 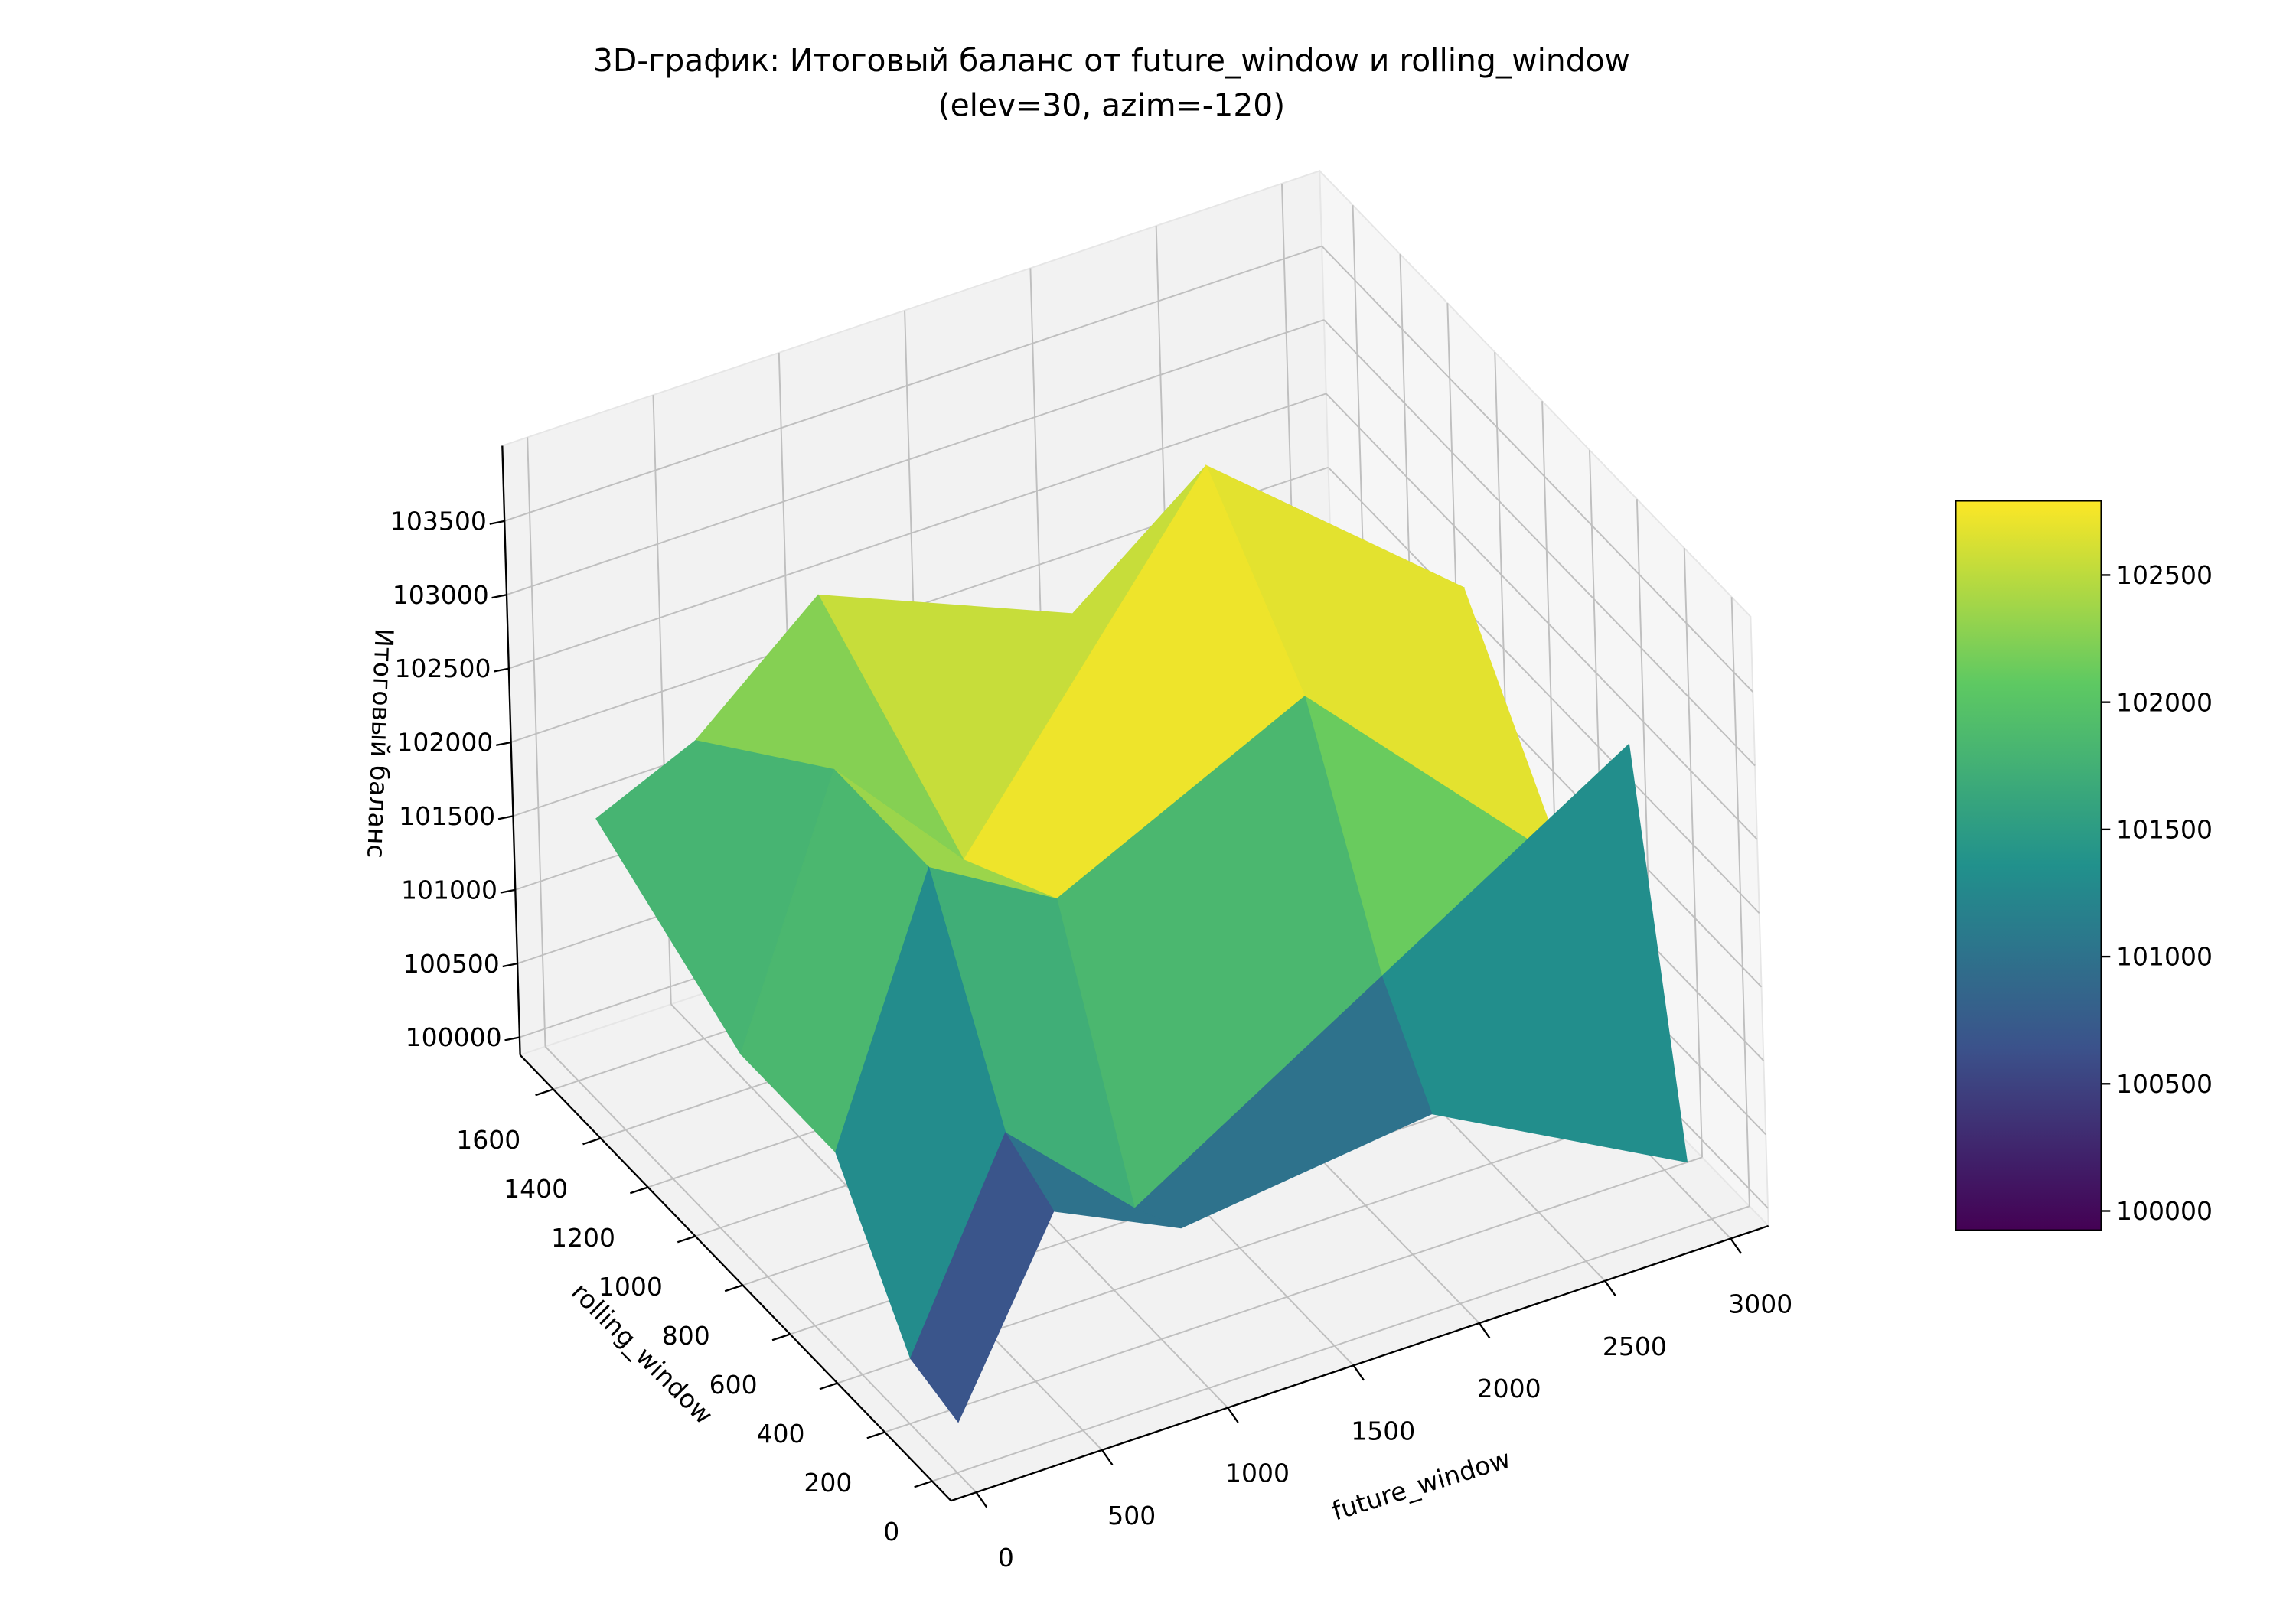 What do you see at coordinates (733, 1385) in the screenshot?
I see `y-tick-label: 600` at bounding box center [733, 1385].